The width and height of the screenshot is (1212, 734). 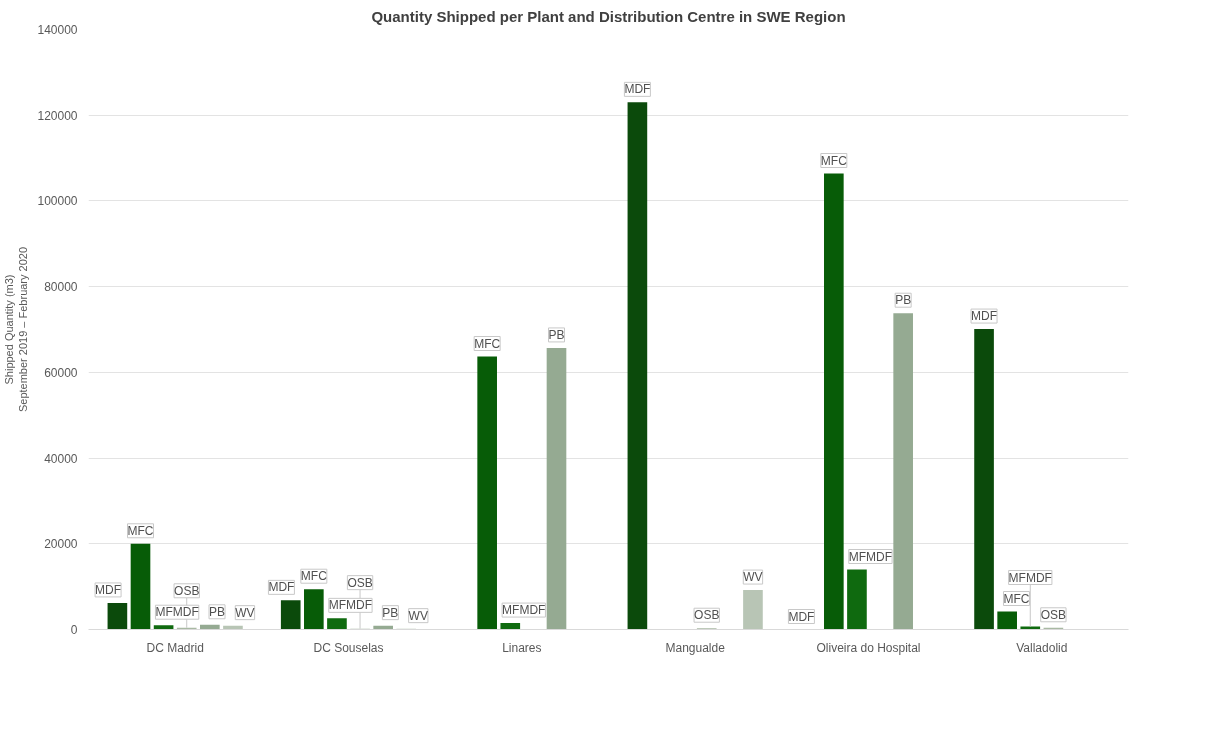 I want to click on series-label: WV, so click(x=245, y=612).